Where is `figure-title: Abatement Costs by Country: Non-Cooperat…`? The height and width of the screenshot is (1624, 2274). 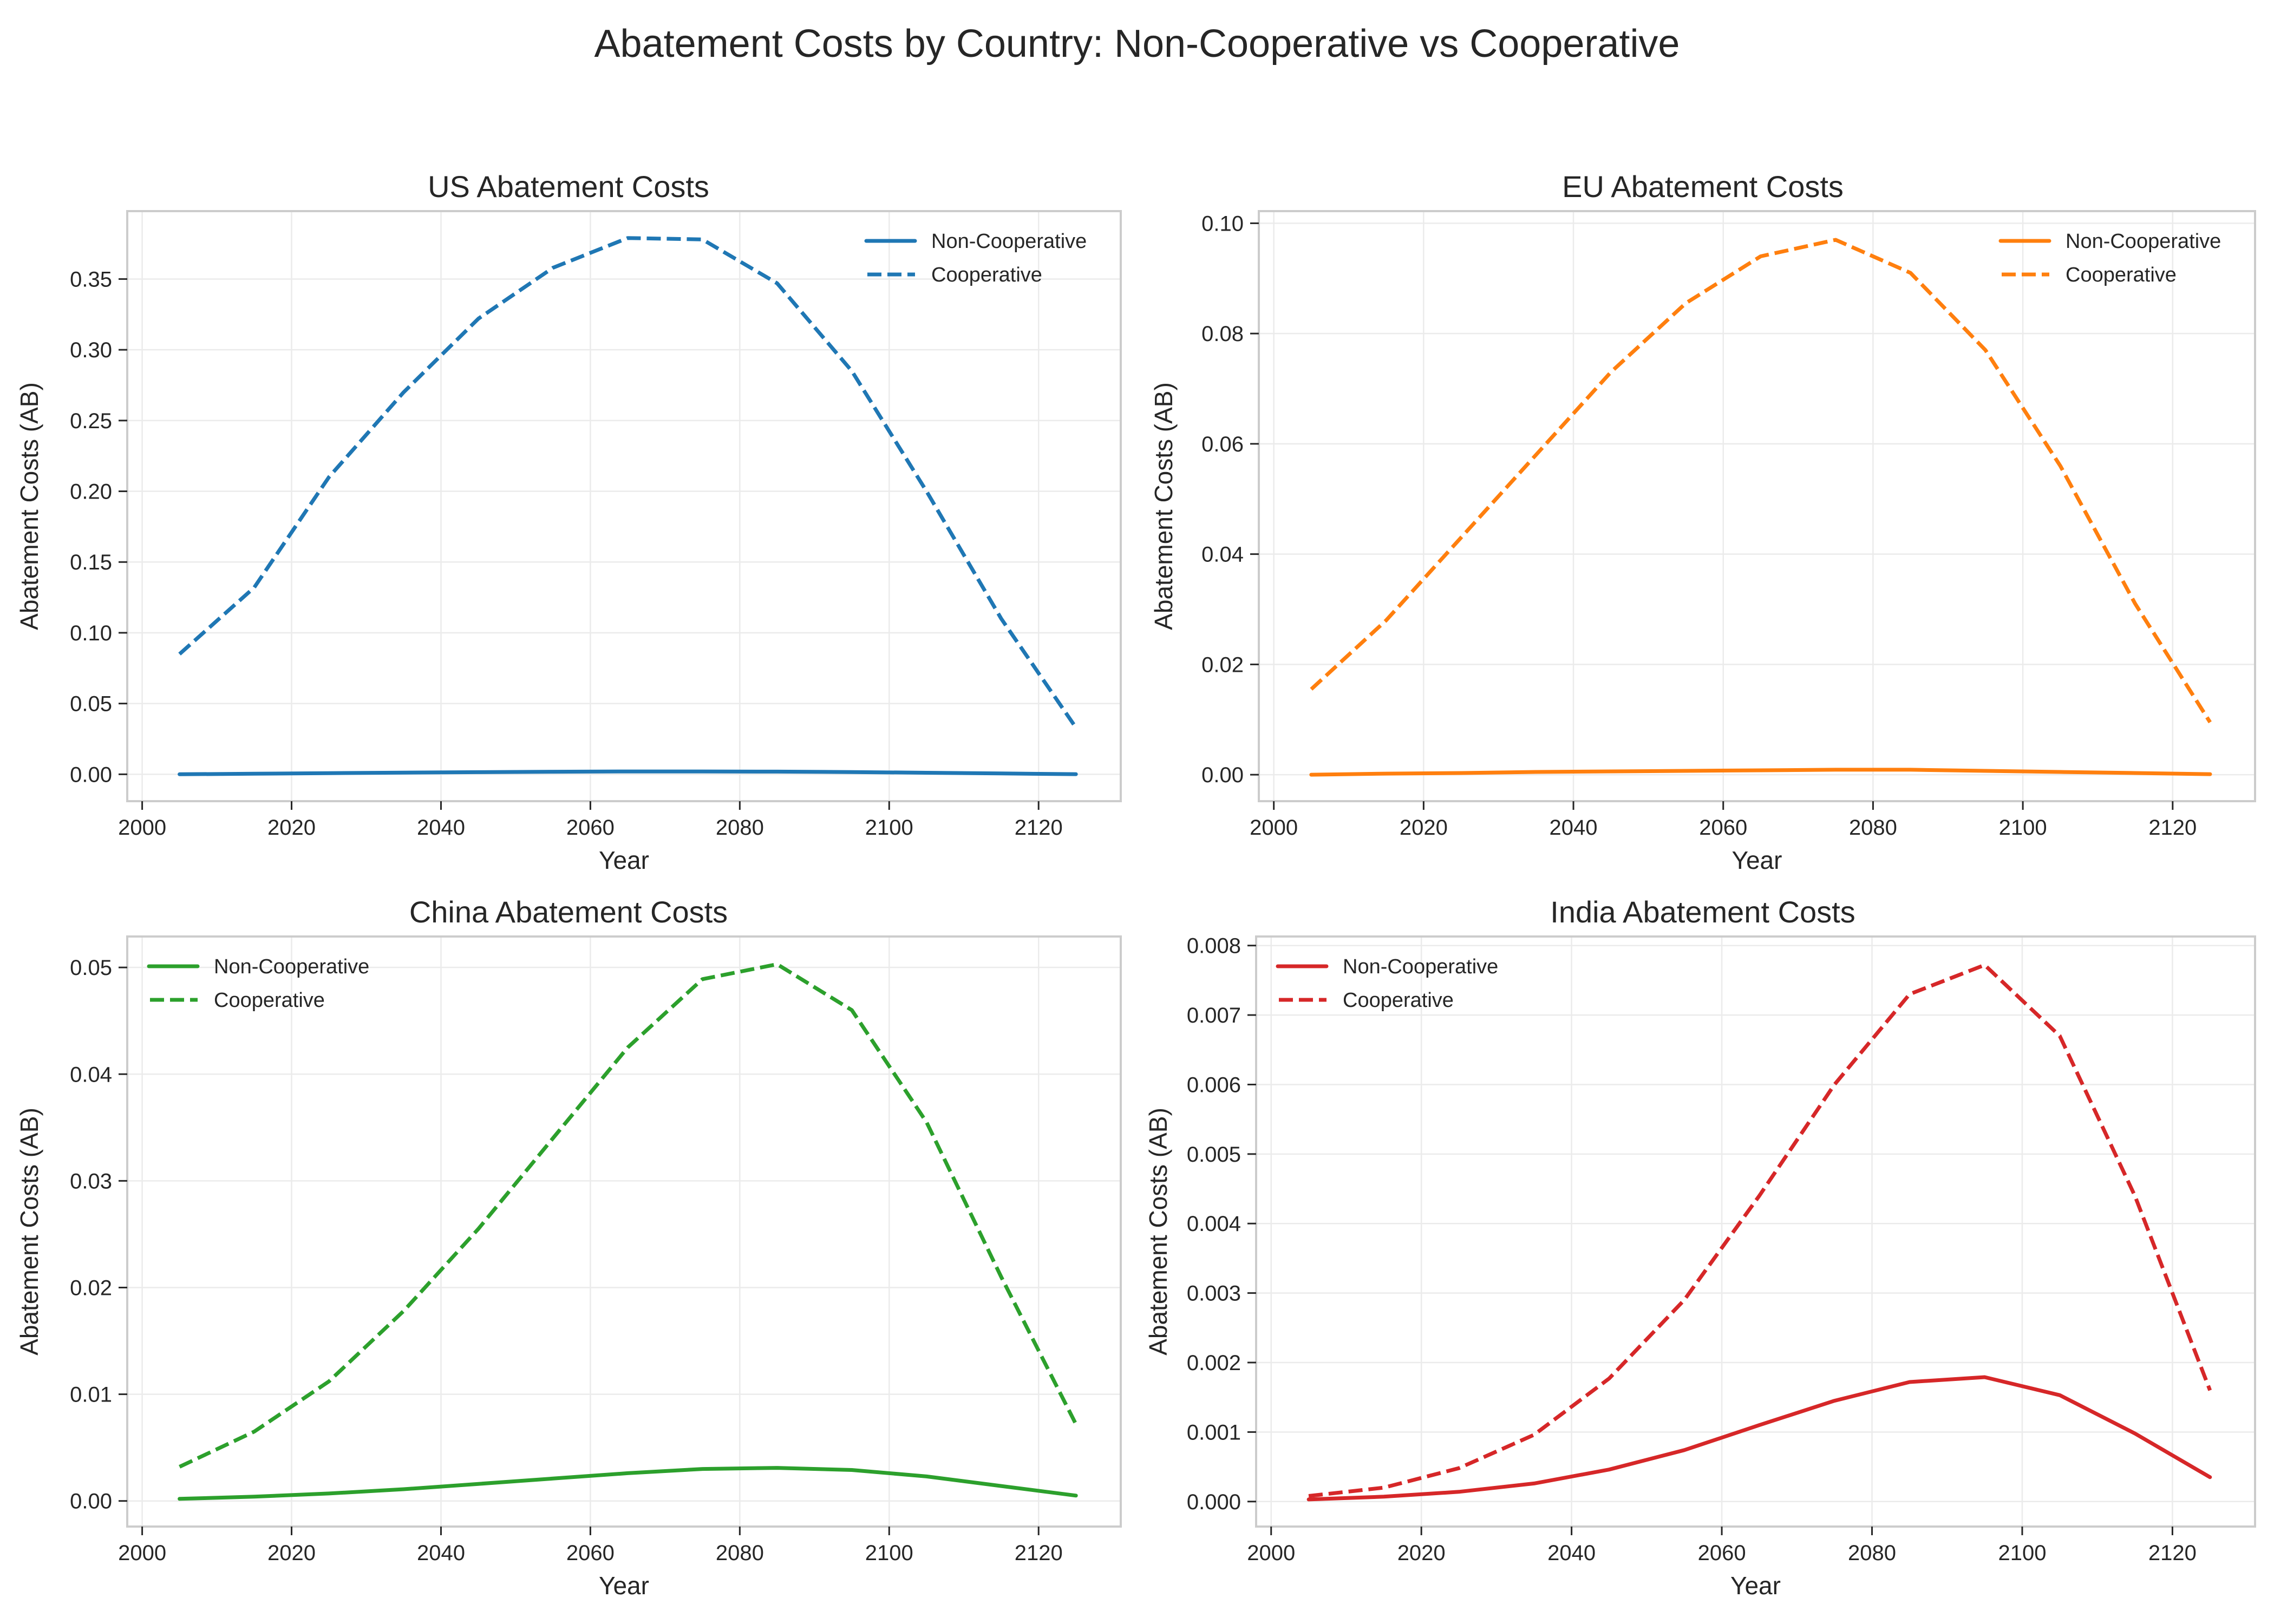
figure-title: Abatement Costs by Country: Non-Cooperat… is located at coordinates (1137, 44).